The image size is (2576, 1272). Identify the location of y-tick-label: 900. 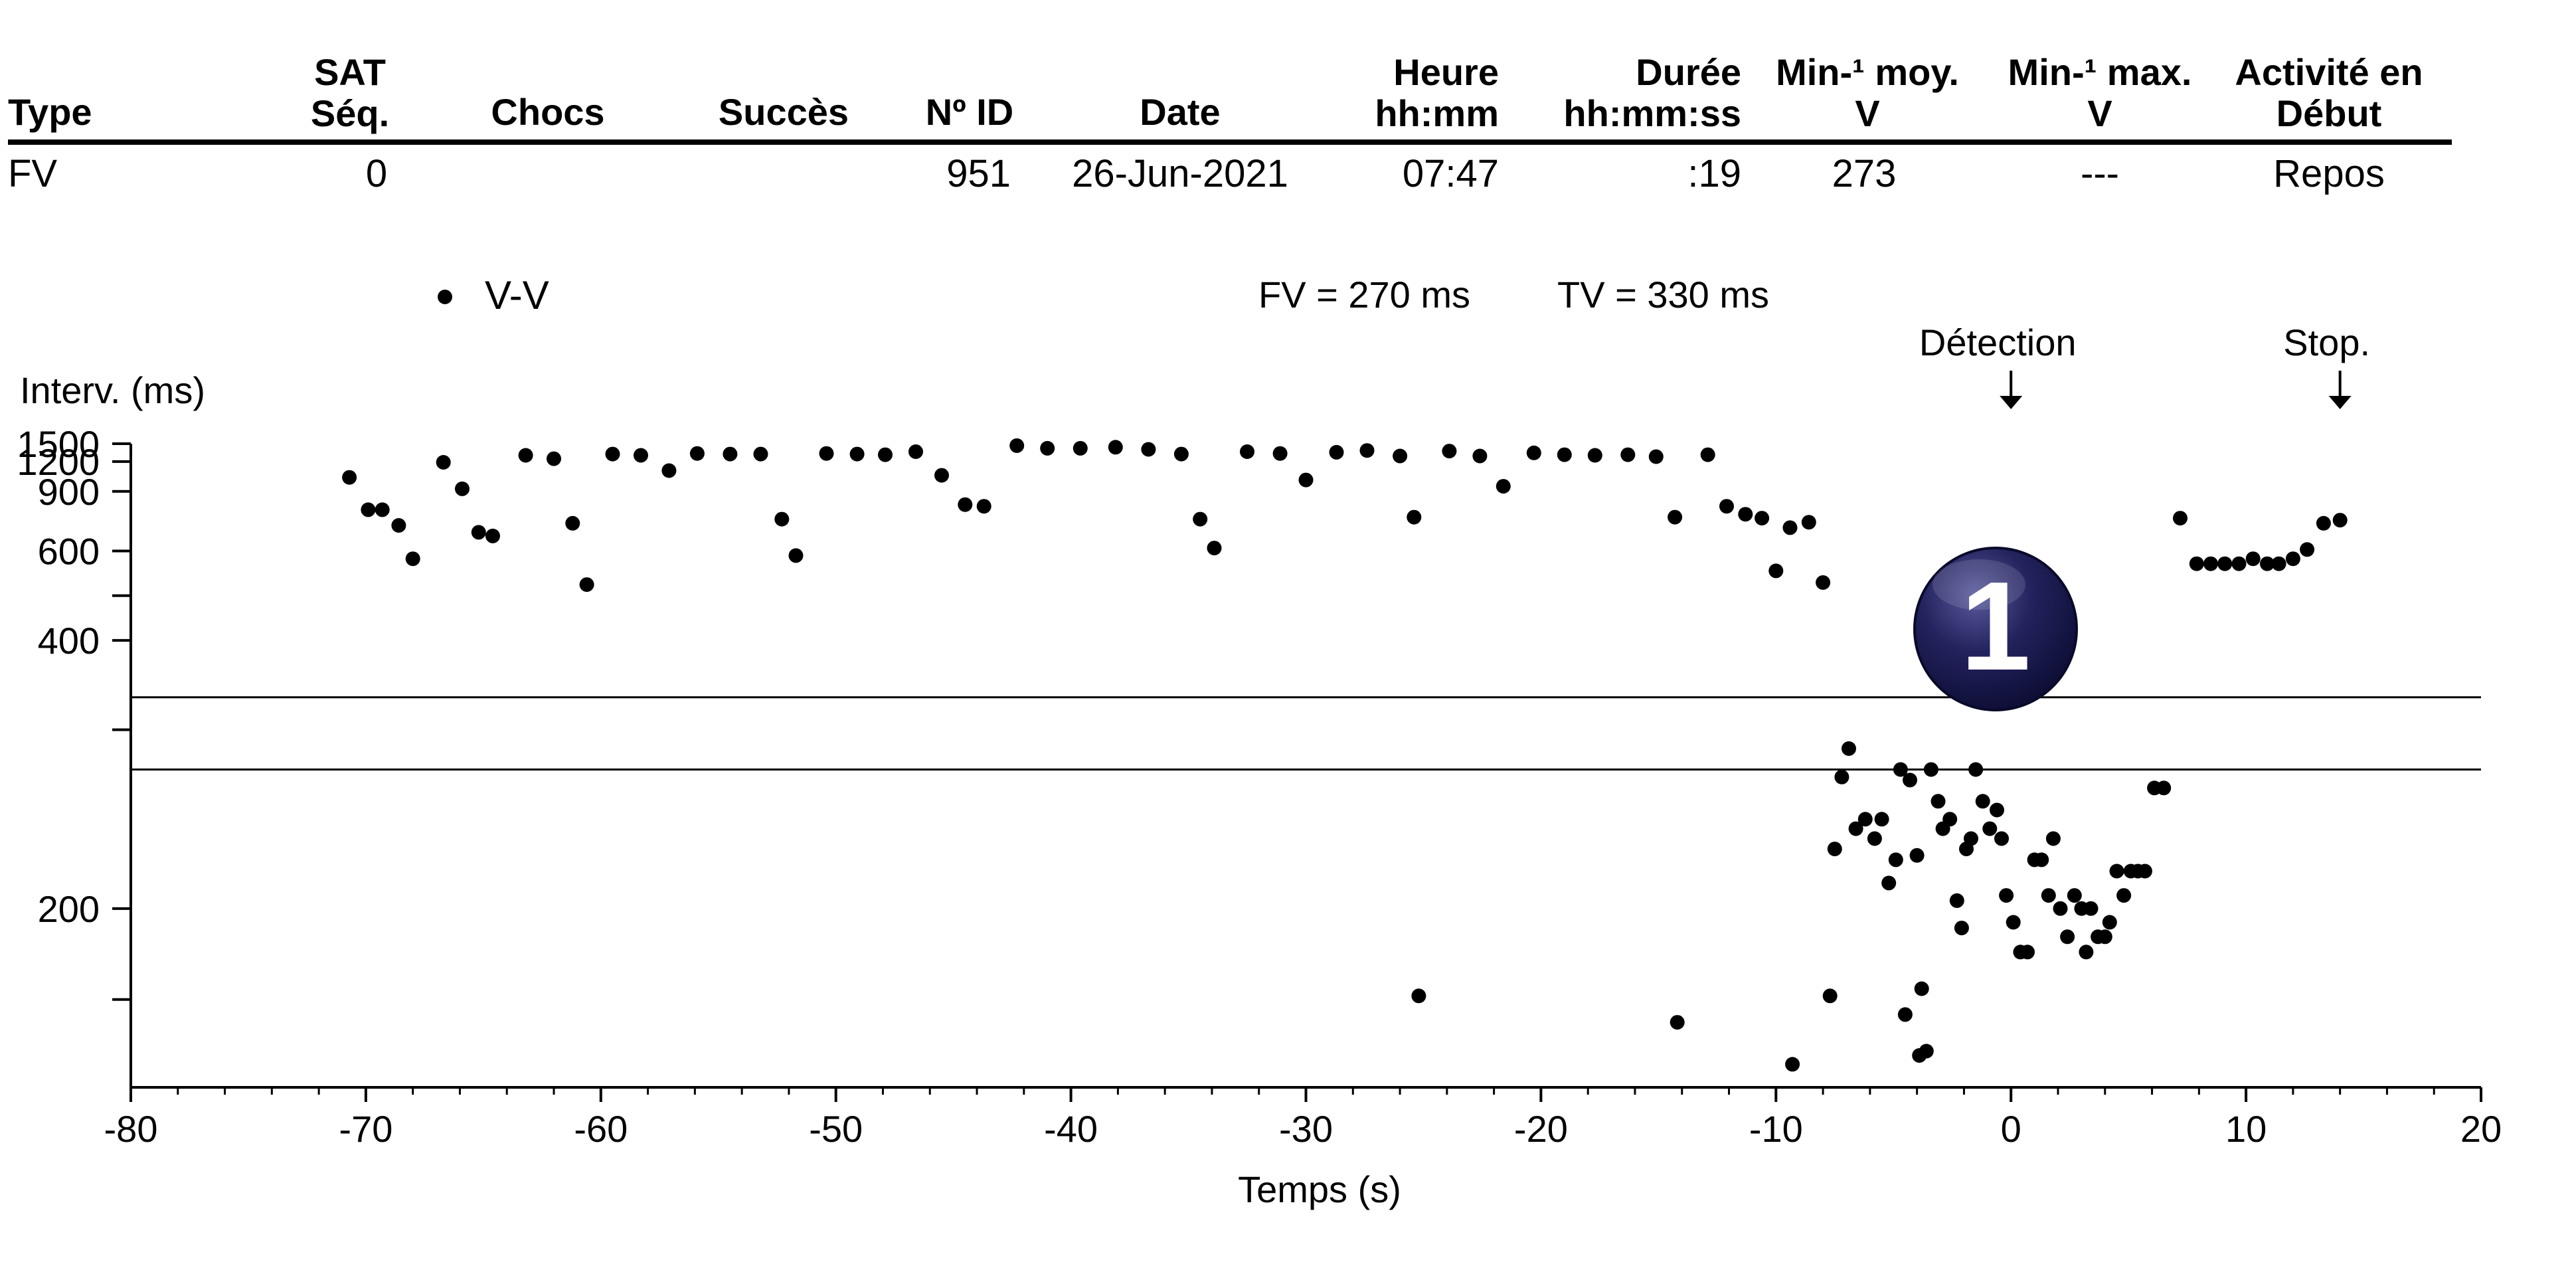
(69, 492).